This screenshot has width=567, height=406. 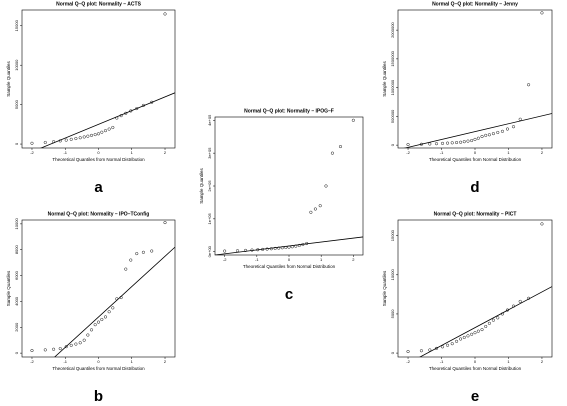 What do you see at coordinates (475, 79) in the screenshot?
I see `plot-frame` at bounding box center [475, 79].